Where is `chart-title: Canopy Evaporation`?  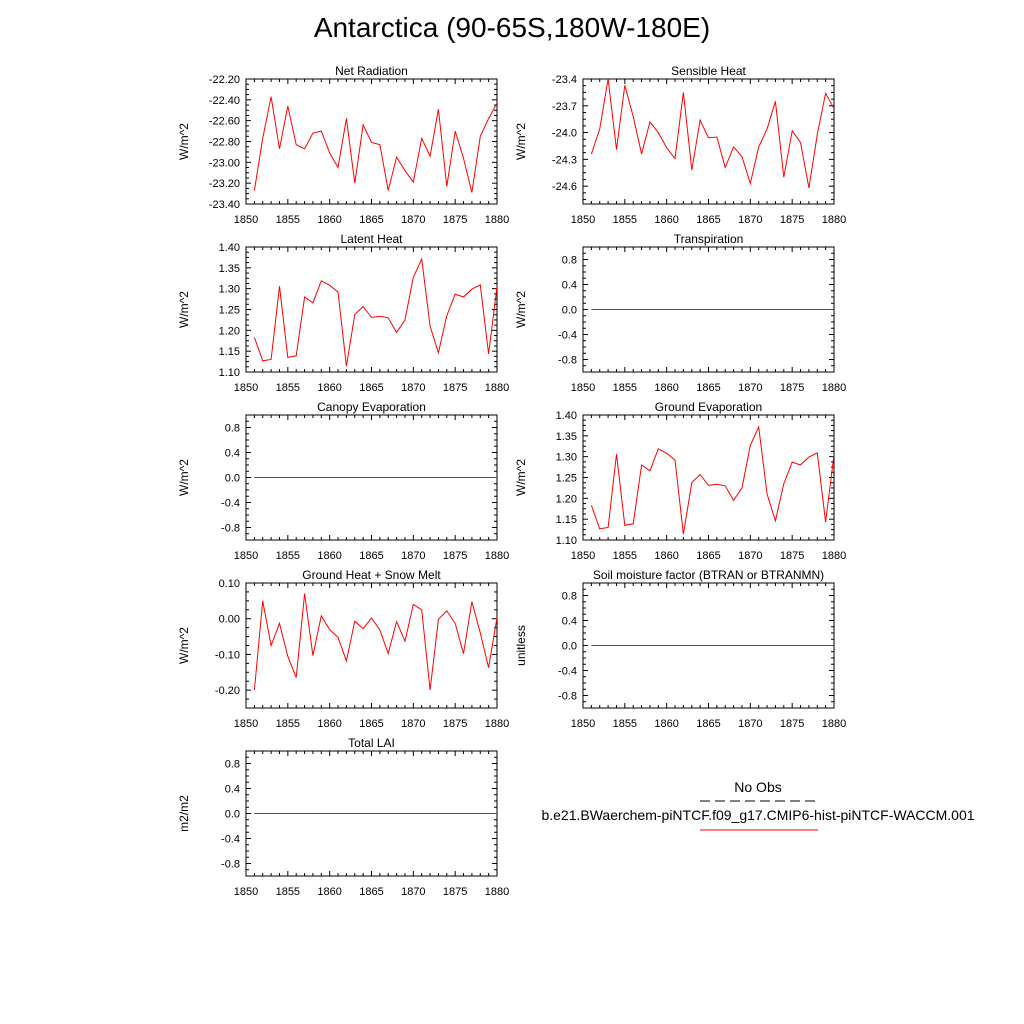 chart-title: Canopy Evaporation is located at coordinates (371, 407).